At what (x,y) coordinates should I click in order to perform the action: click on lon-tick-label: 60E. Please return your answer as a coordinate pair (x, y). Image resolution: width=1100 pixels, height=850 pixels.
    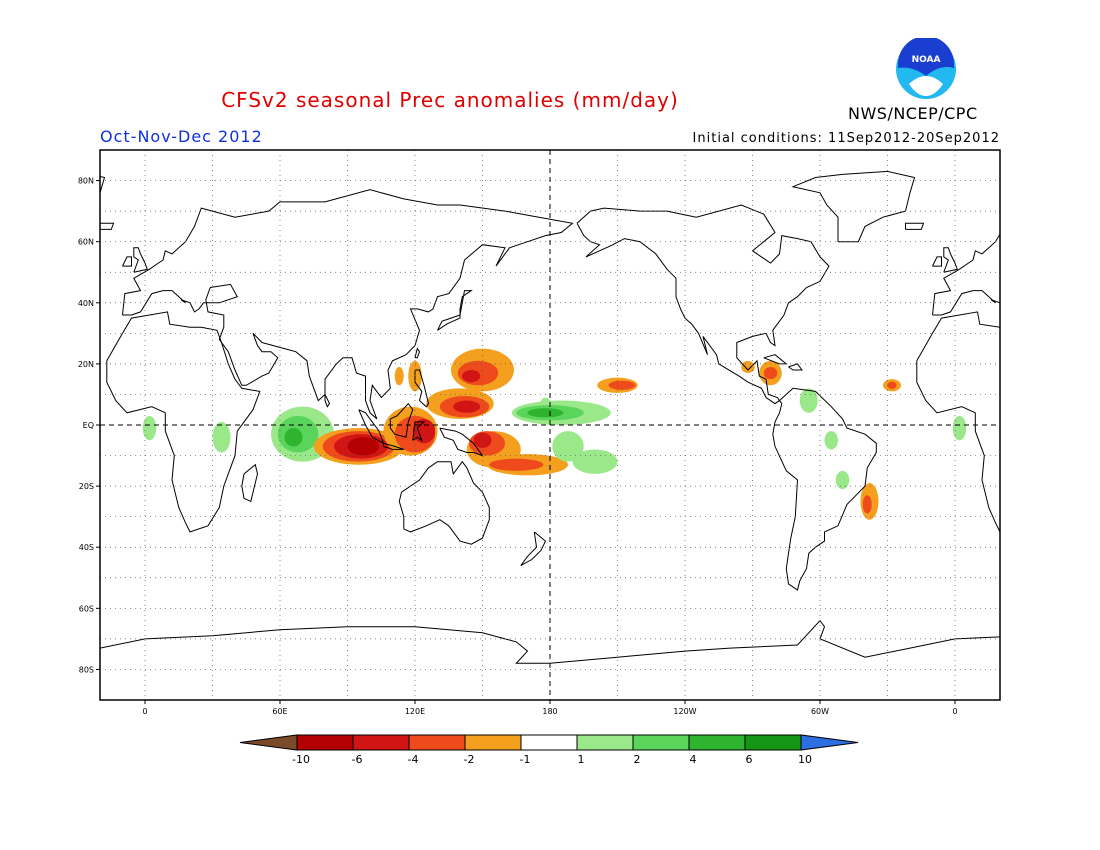
    Looking at the image, I should click on (279, 711).